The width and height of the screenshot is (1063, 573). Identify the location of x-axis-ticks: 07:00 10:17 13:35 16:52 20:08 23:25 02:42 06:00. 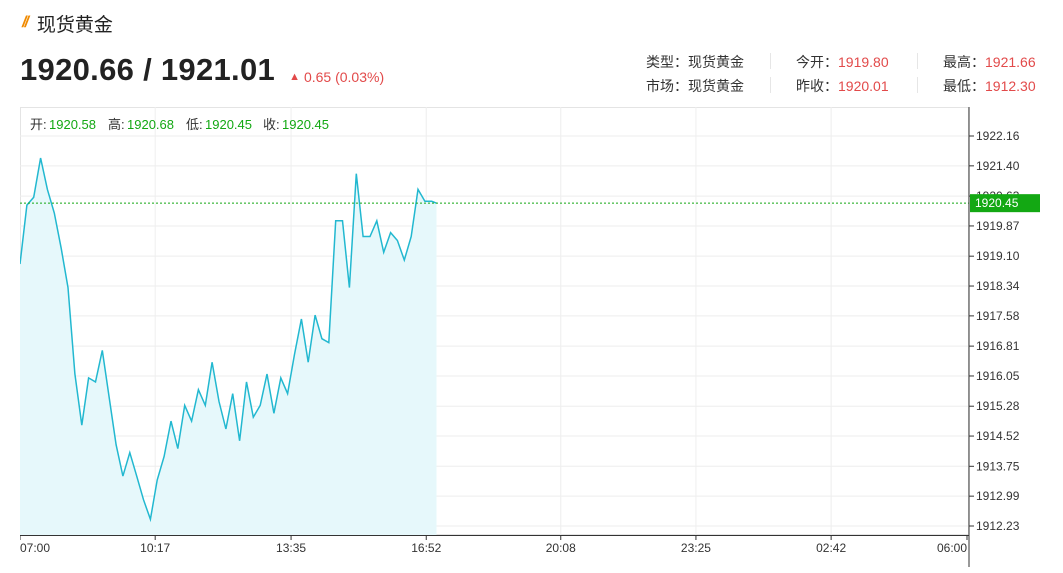
(493, 545).